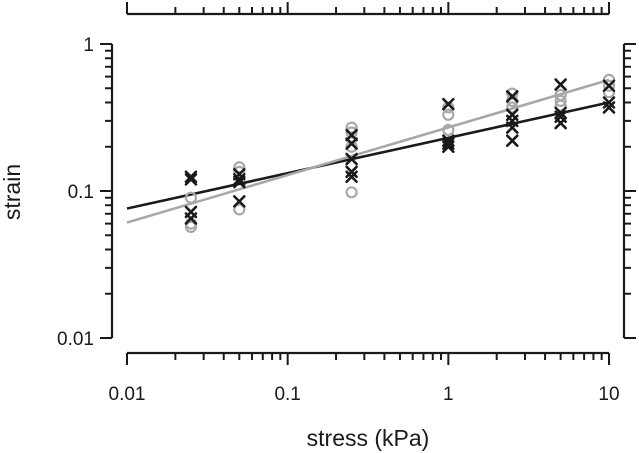 The width and height of the screenshot is (639, 453). What do you see at coordinates (127, 394) in the screenshot?
I see `x-tick-label: 0.01` at bounding box center [127, 394].